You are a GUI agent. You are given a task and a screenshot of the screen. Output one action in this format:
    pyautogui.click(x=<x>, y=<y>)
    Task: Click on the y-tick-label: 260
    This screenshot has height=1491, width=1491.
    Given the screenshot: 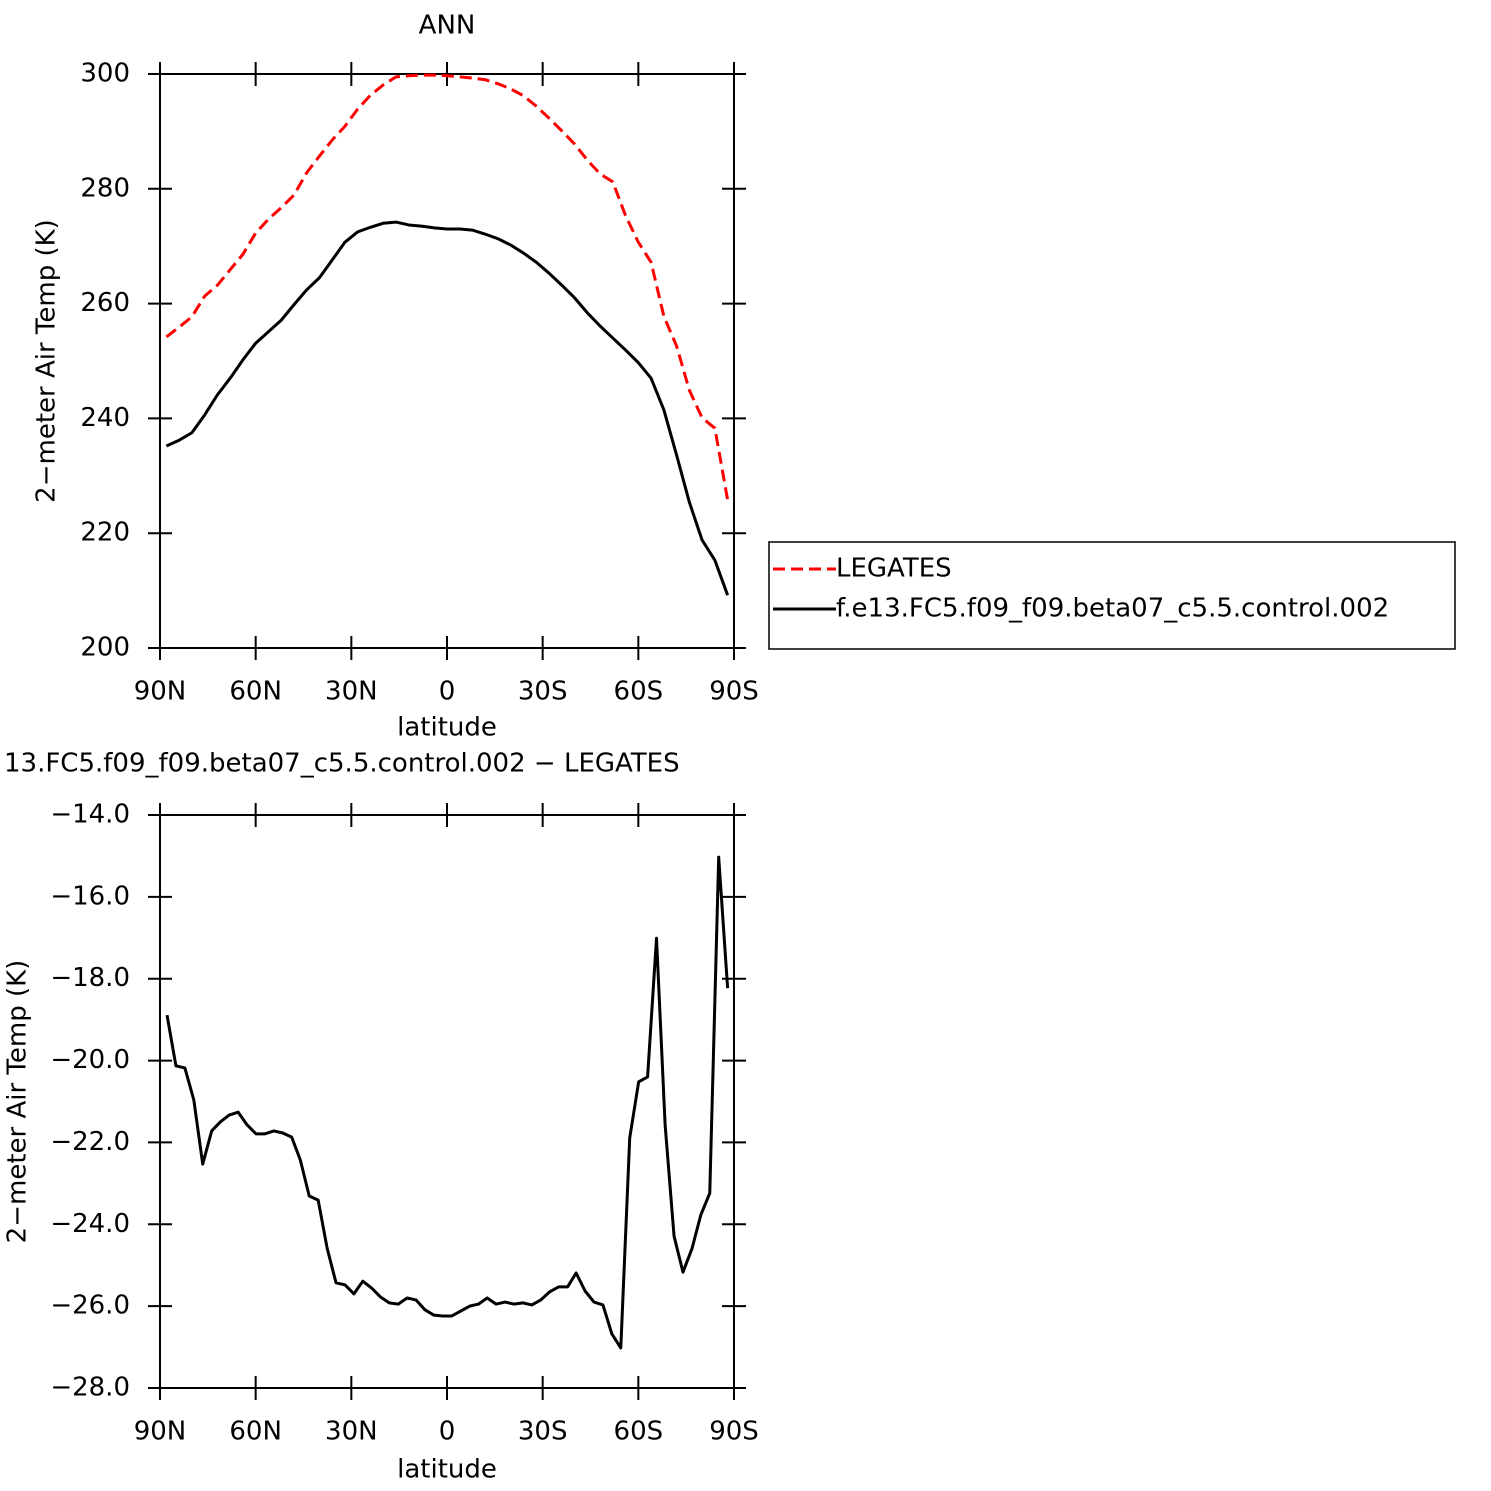 What is the action you would take?
    pyautogui.click(x=105, y=303)
    